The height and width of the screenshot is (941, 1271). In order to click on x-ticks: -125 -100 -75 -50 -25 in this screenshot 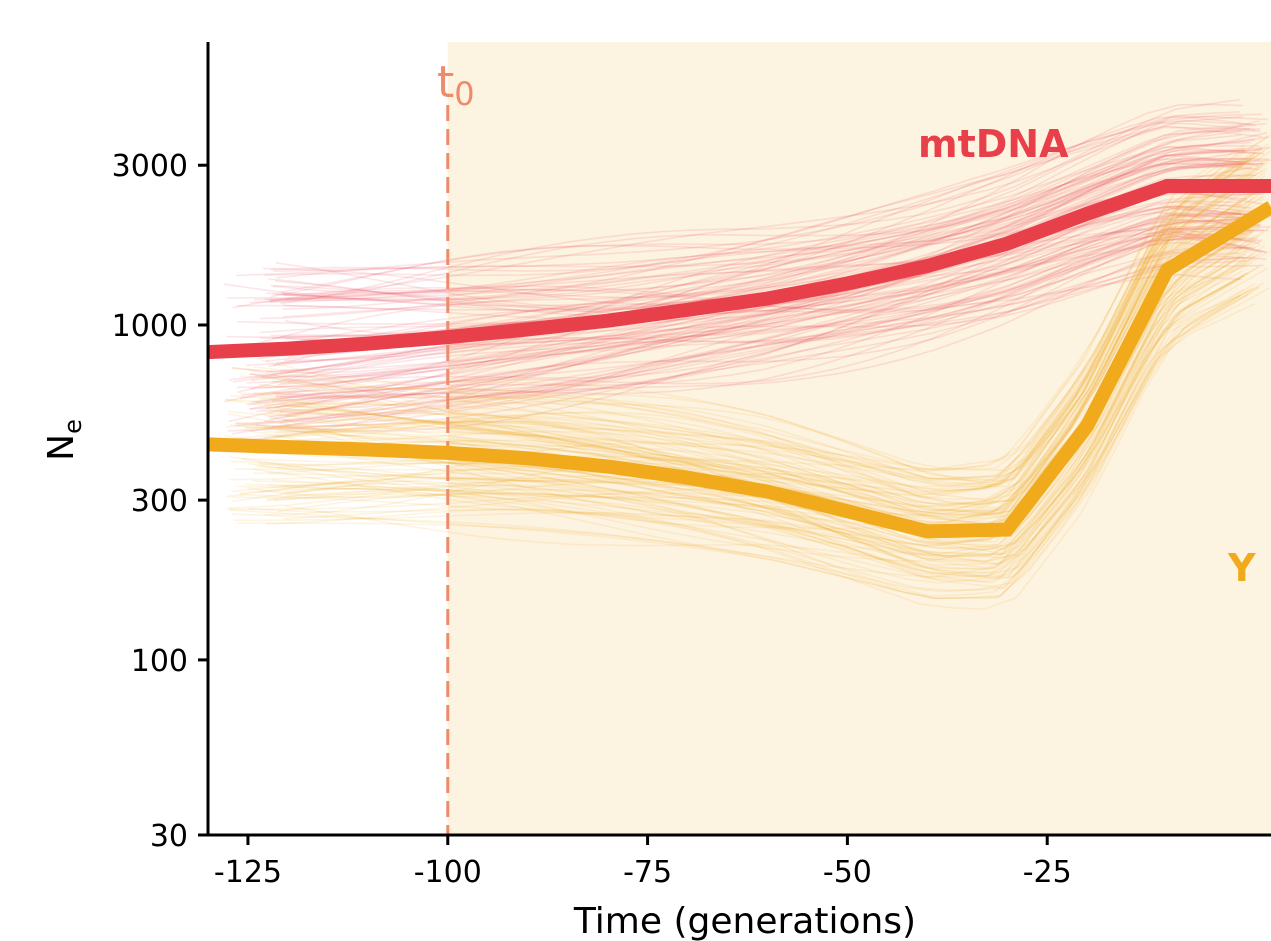, I will do `click(643, 862)`.